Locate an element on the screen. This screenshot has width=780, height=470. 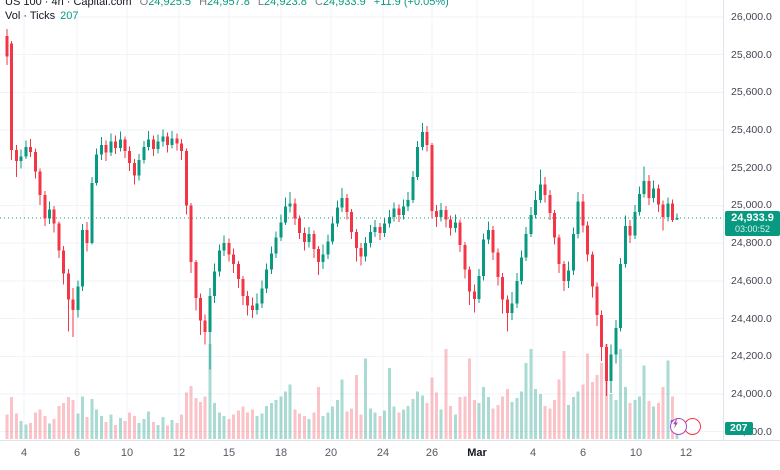
volatility-lightning-icon is located at coordinates (678, 426).